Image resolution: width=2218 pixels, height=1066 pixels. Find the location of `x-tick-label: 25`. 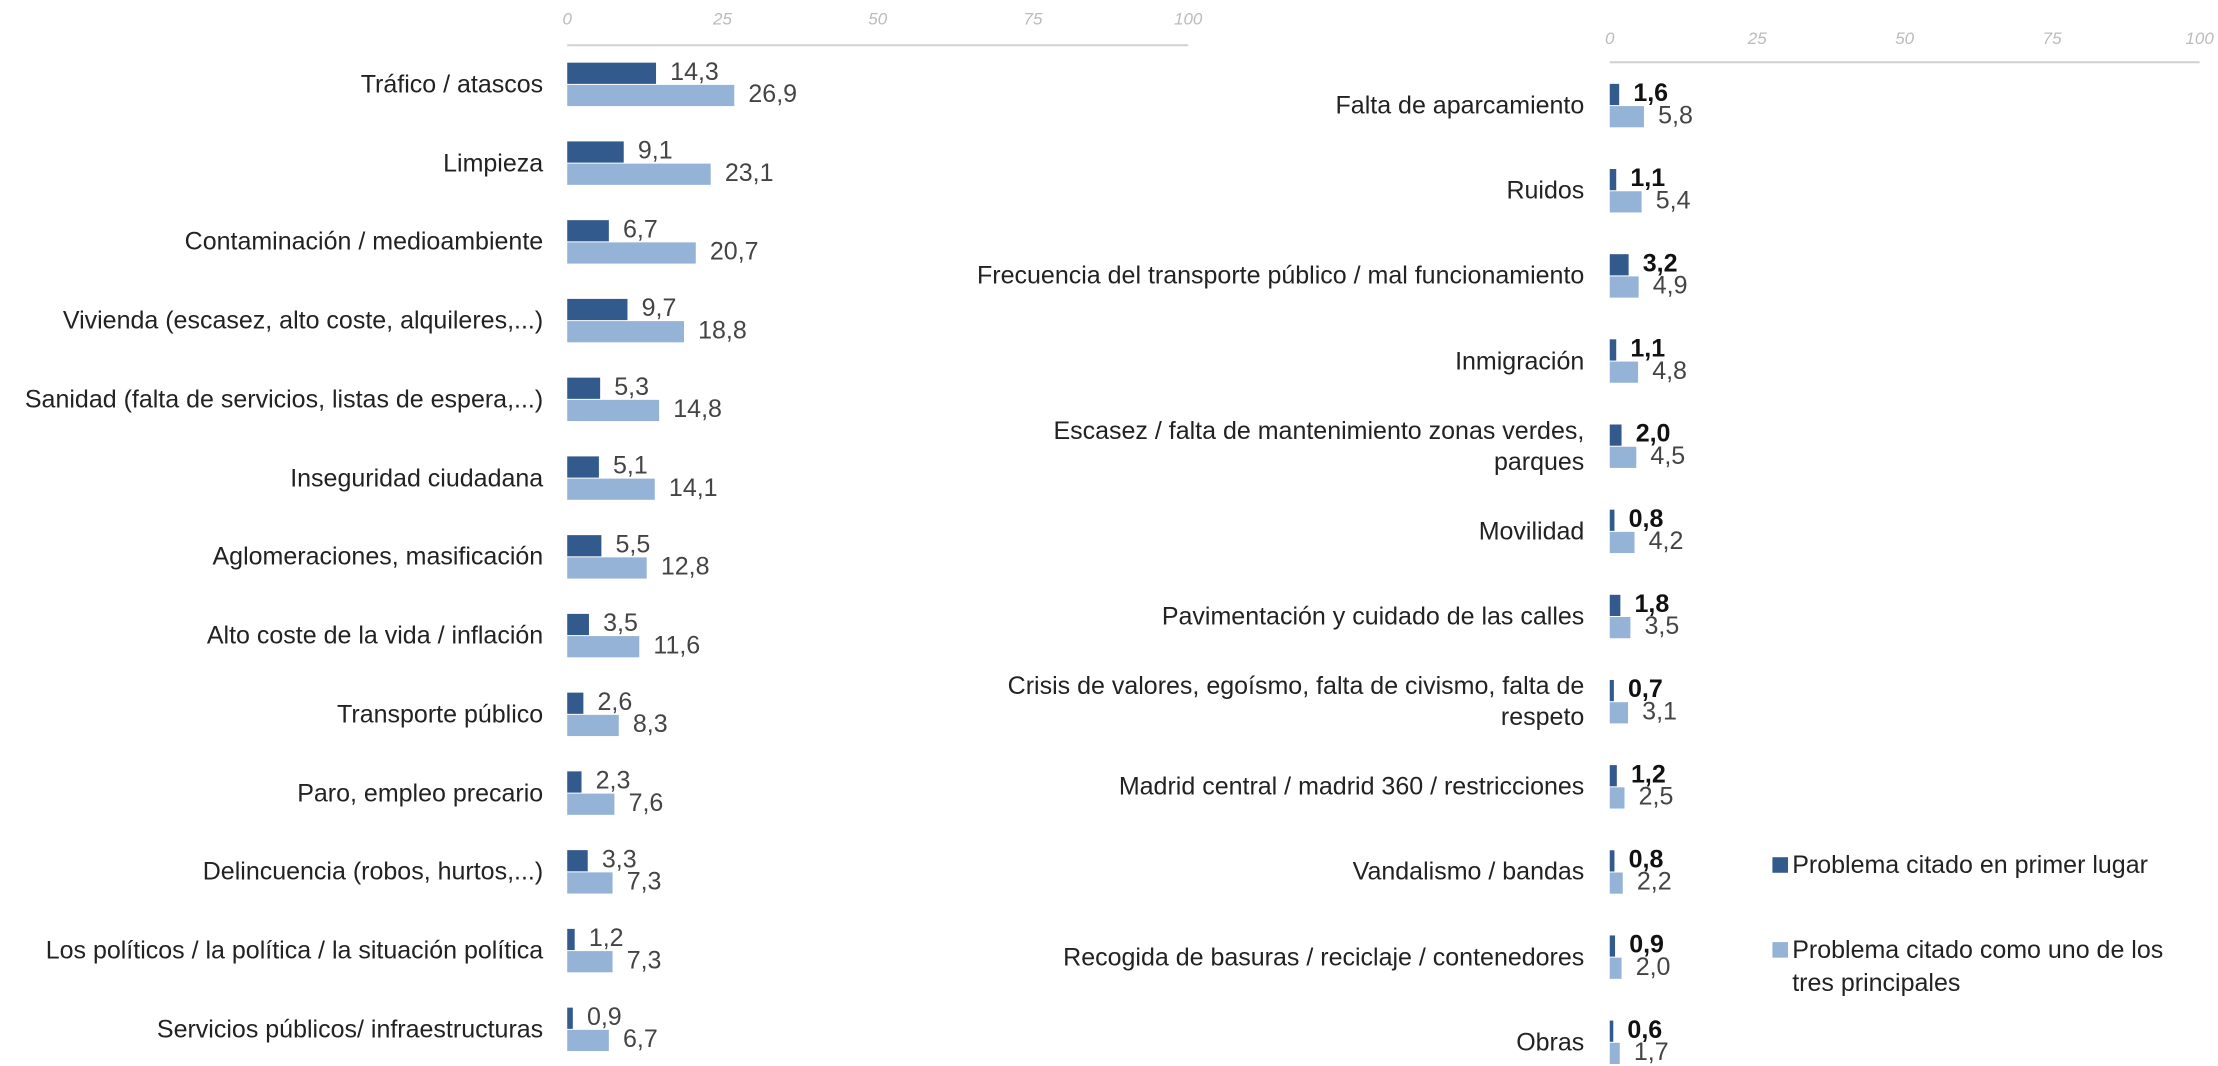

x-tick-label: 25 is located at coordinates (722, 18).